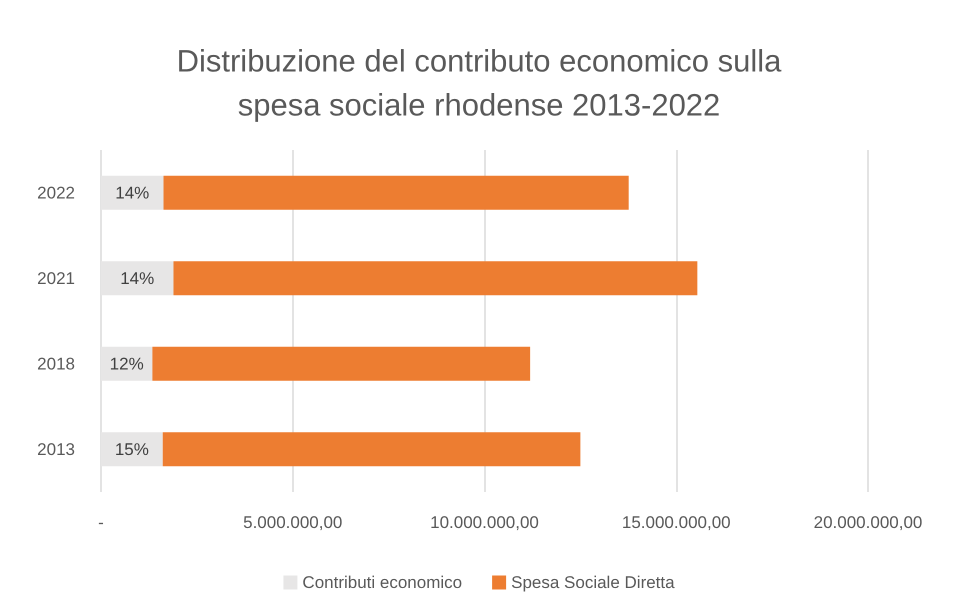  Describe the element at coordinates (479, 83) in the screenshot. I see `chart-title: Distribuzione del contributo economico sulla spesa sociale rhodense 2013-2022` at that location.